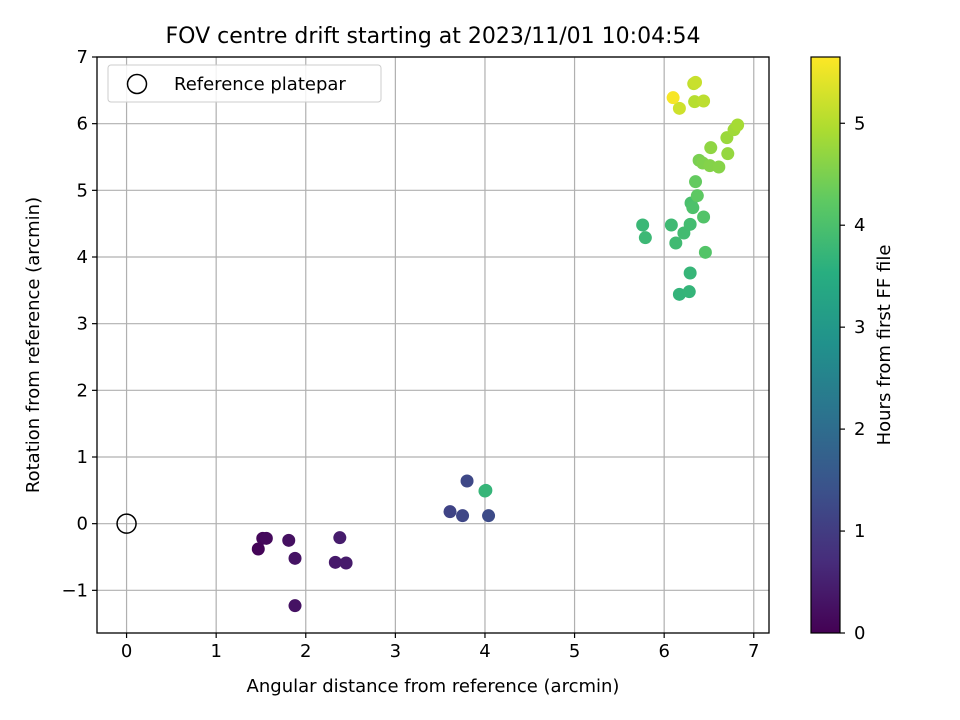 Image resolution: width=960 pixels, height=720 pixels. I want to click on y-axis-label: Rotation from reference (arcmin), so click(33, 345).